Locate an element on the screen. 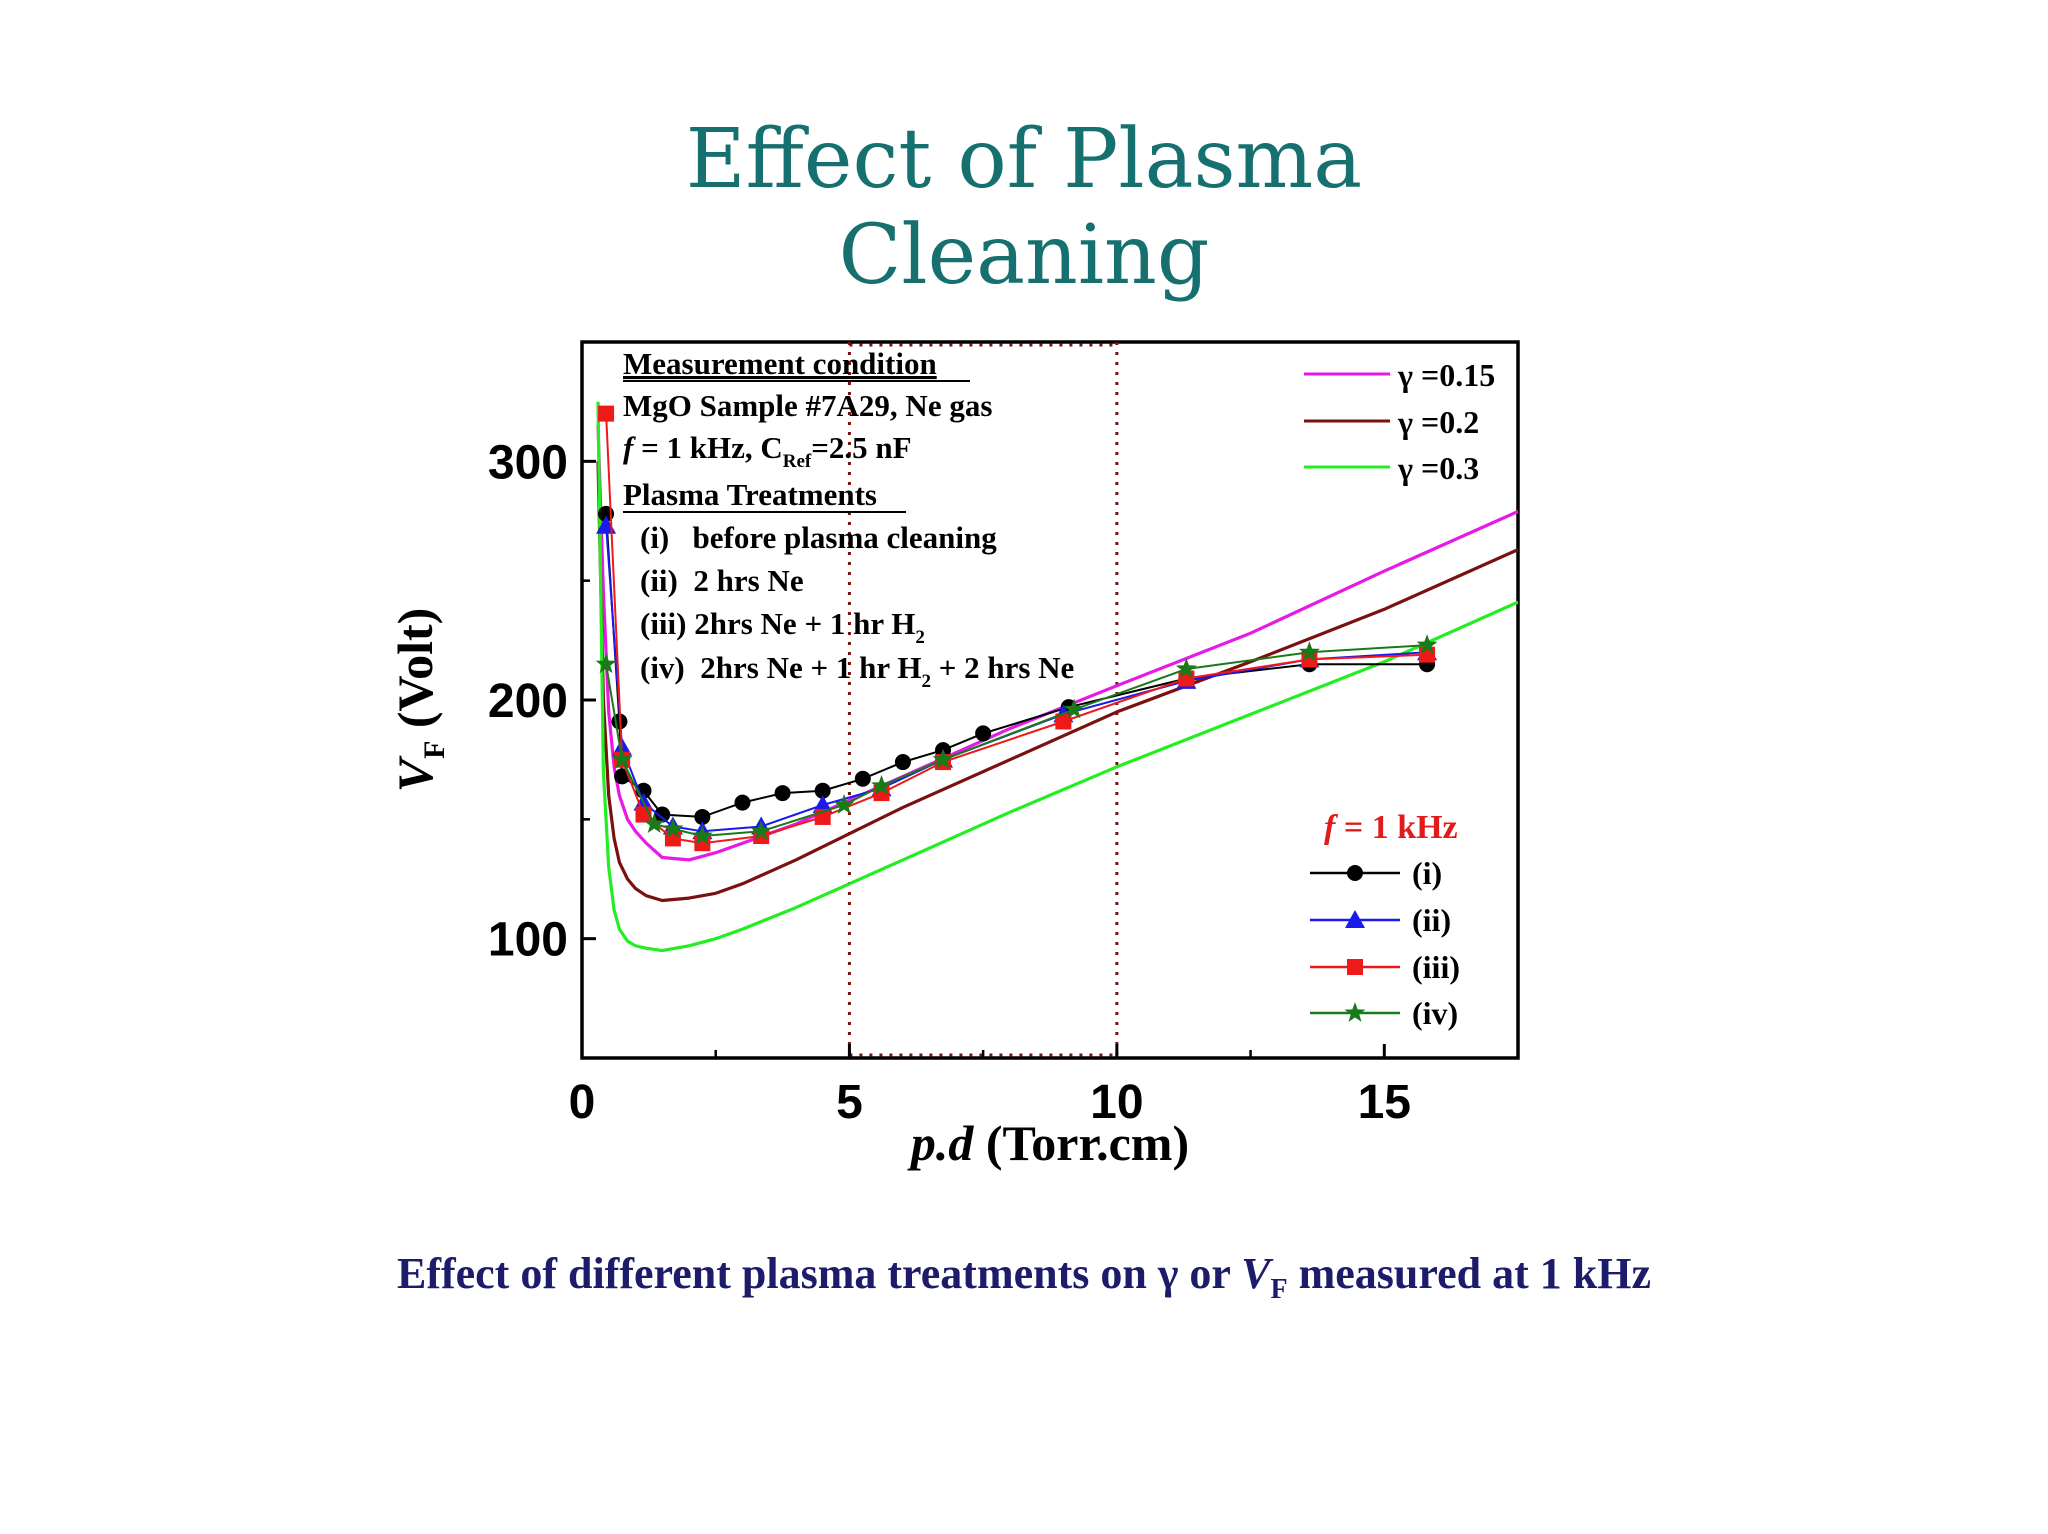 The width and height of the screenshot is (2048, 1534). annotation-condition: f = 1 kHz, CRef=2.5 nF is located at coordinates (767, 451).